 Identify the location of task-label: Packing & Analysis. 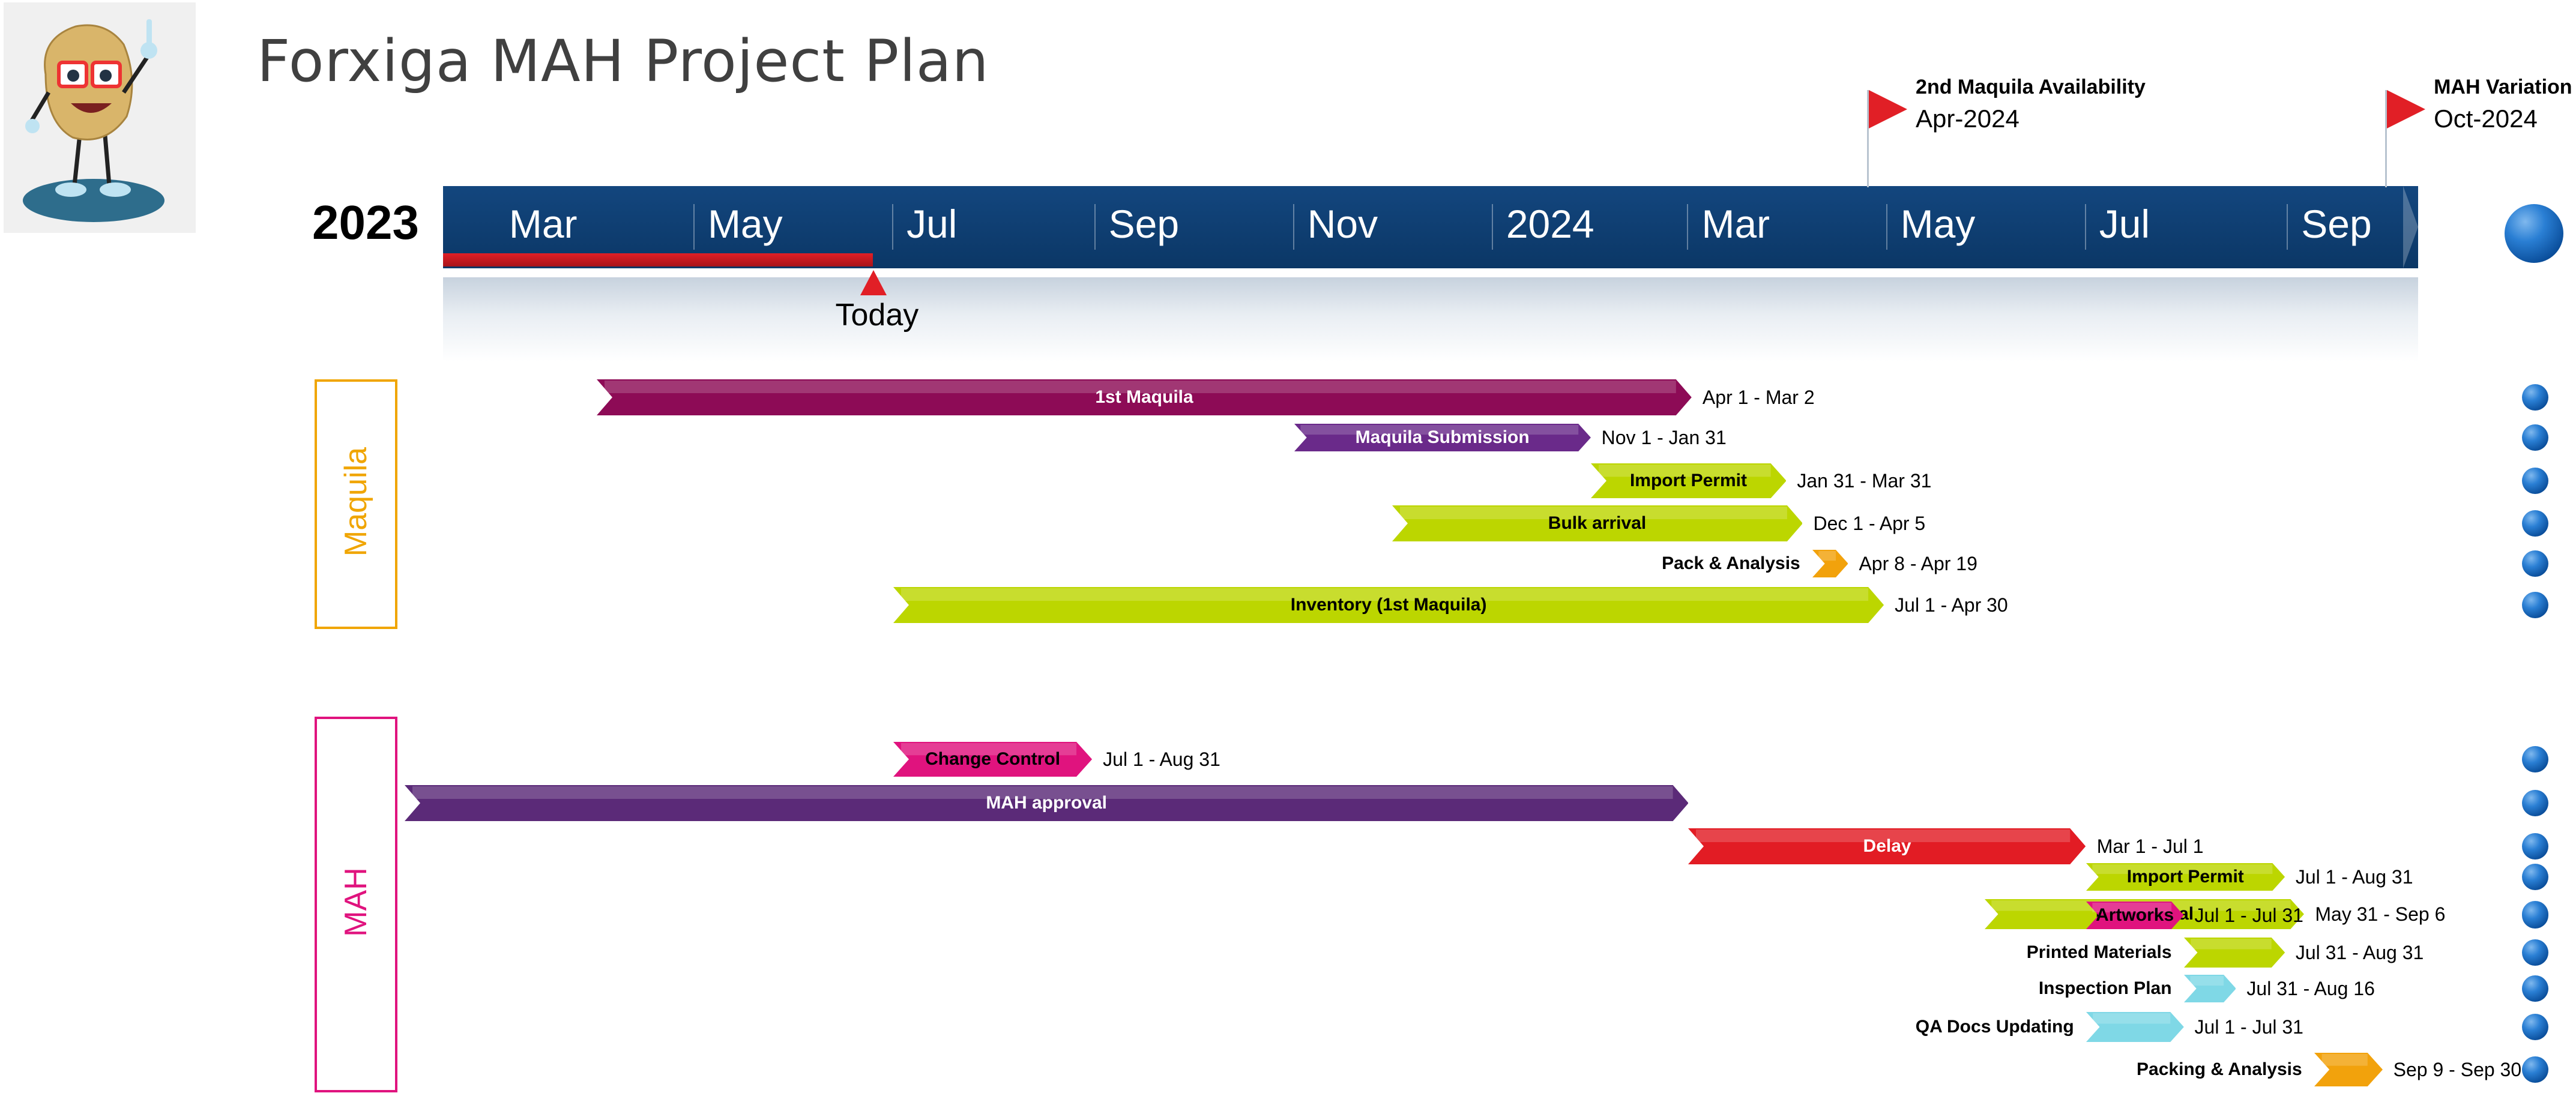
(2219, 1069).